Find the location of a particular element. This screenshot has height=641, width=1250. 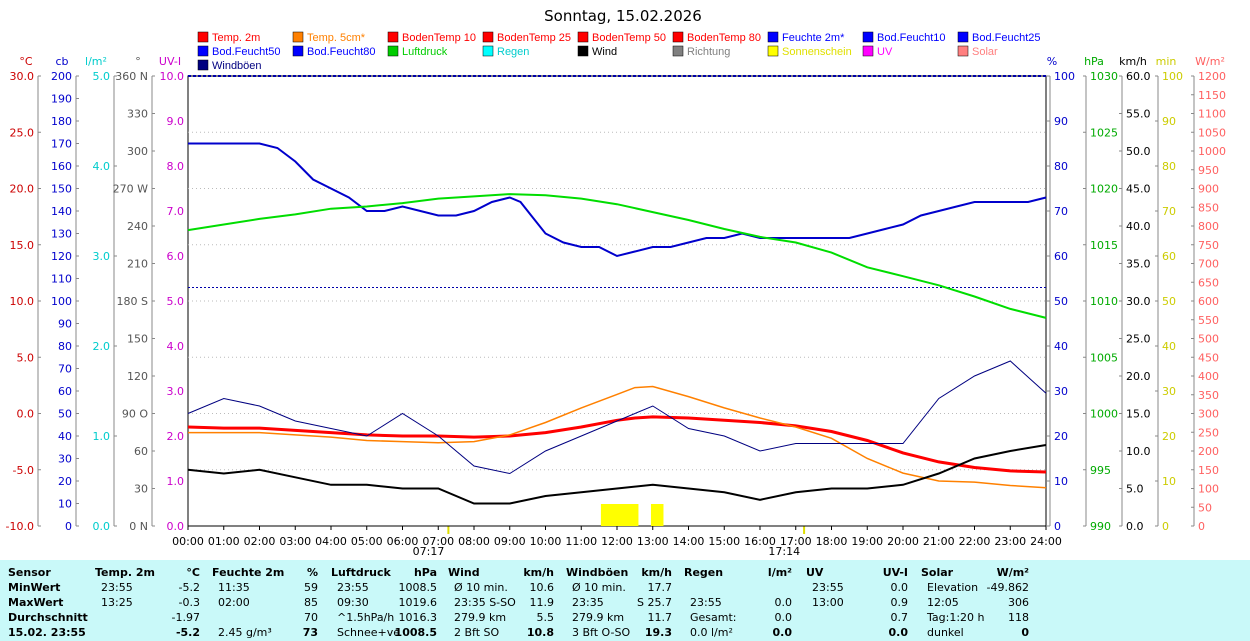

panel-cell-value: 1016.3 is located at coordinates (418, 617).